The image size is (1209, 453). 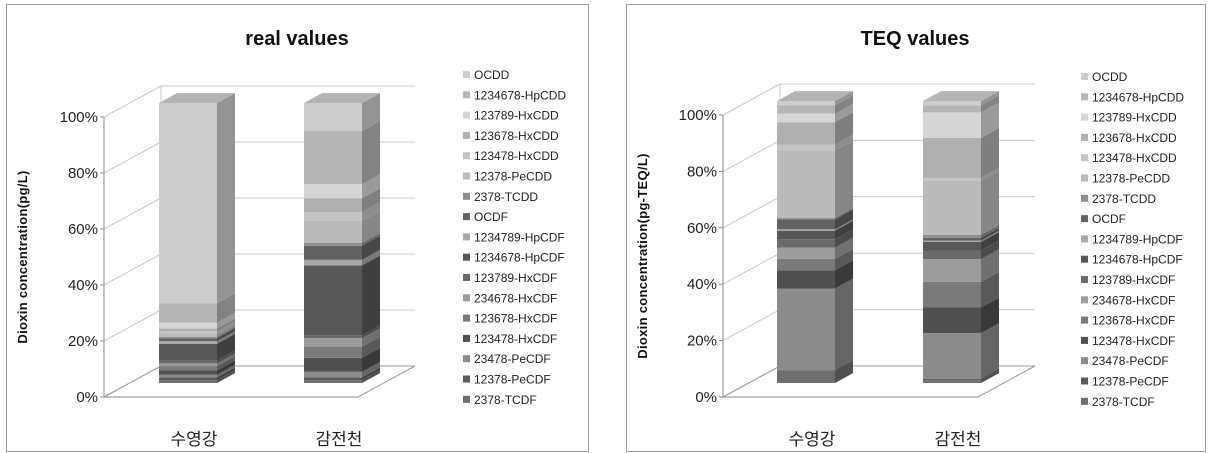 I want to click on legend-label: 1234678-HpCDF, so click(x=519, y=258).